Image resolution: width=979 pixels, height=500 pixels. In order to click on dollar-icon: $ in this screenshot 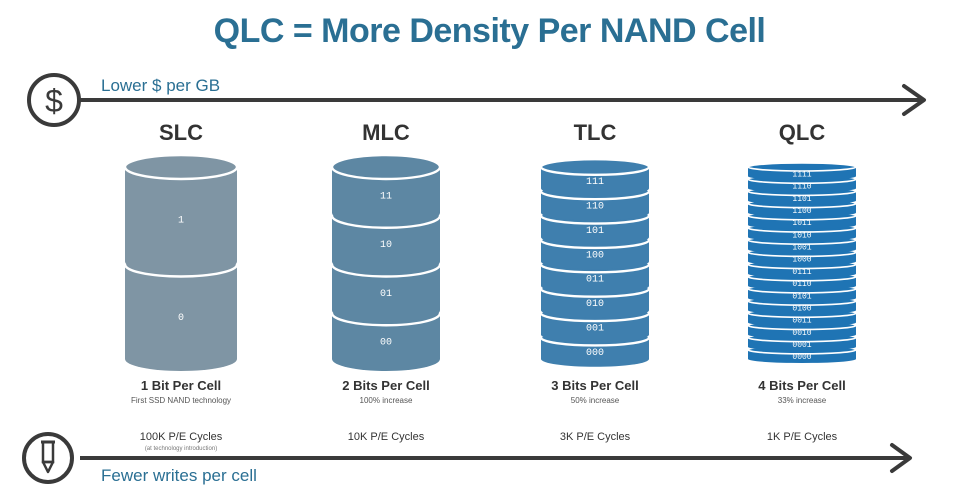, I will do `click(54, 100)`.